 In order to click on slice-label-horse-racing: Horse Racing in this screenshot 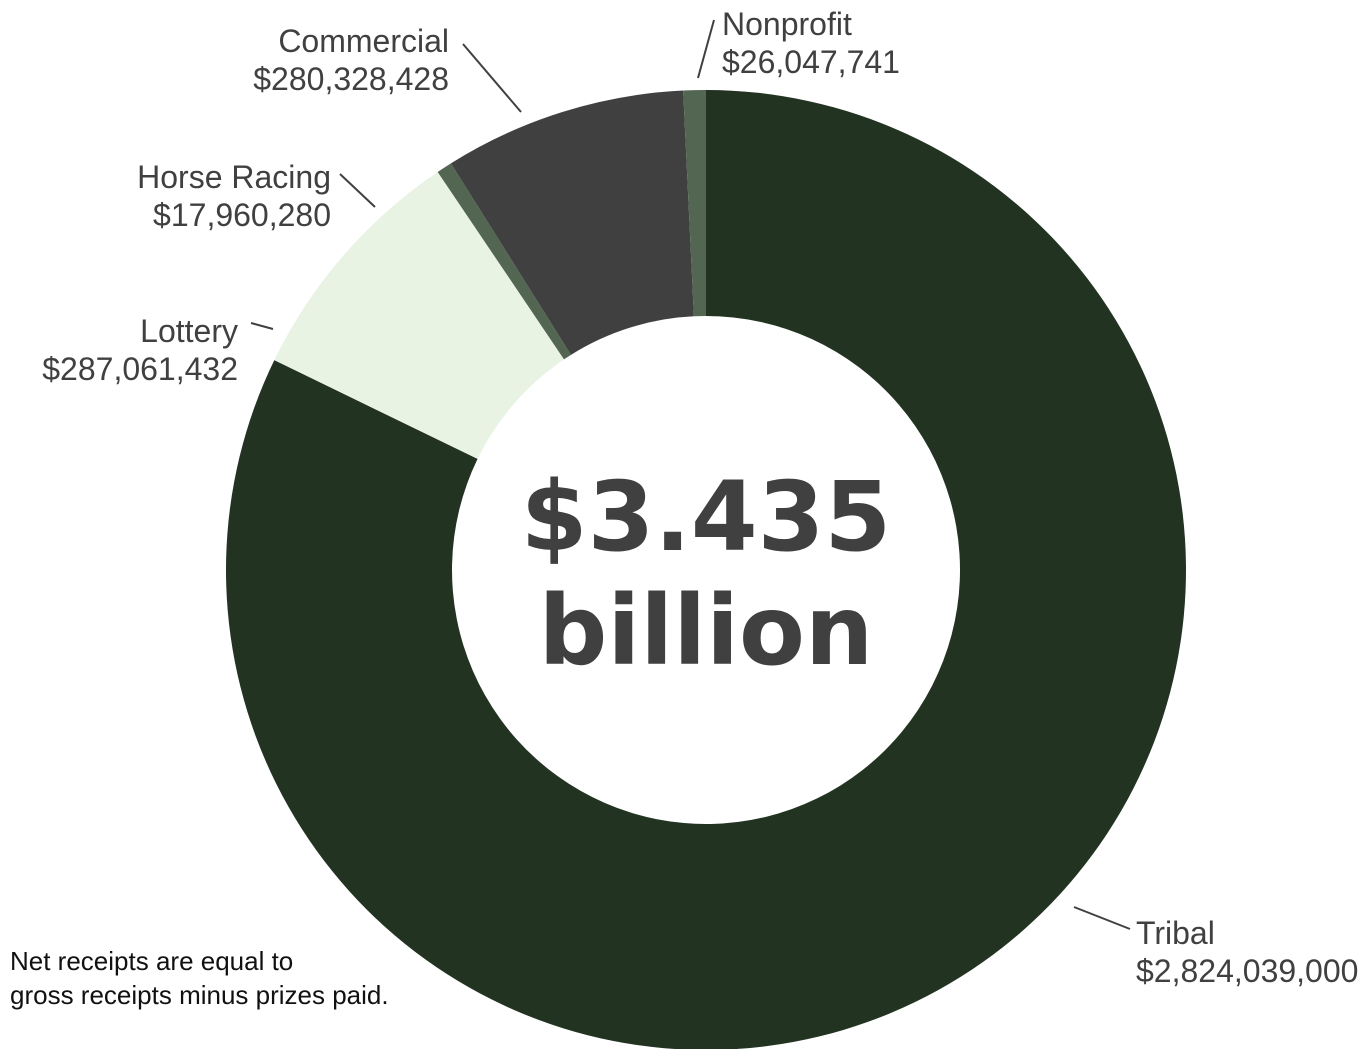, I will do `click(234, 177)`.